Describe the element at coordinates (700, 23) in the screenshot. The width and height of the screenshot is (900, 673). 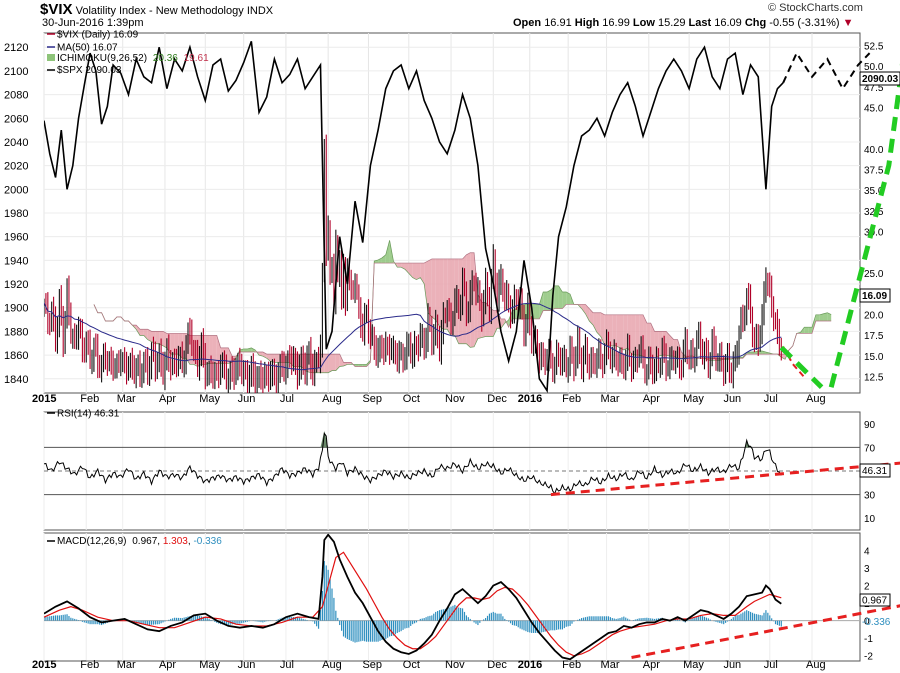
I see `last-label: Last` at that location.